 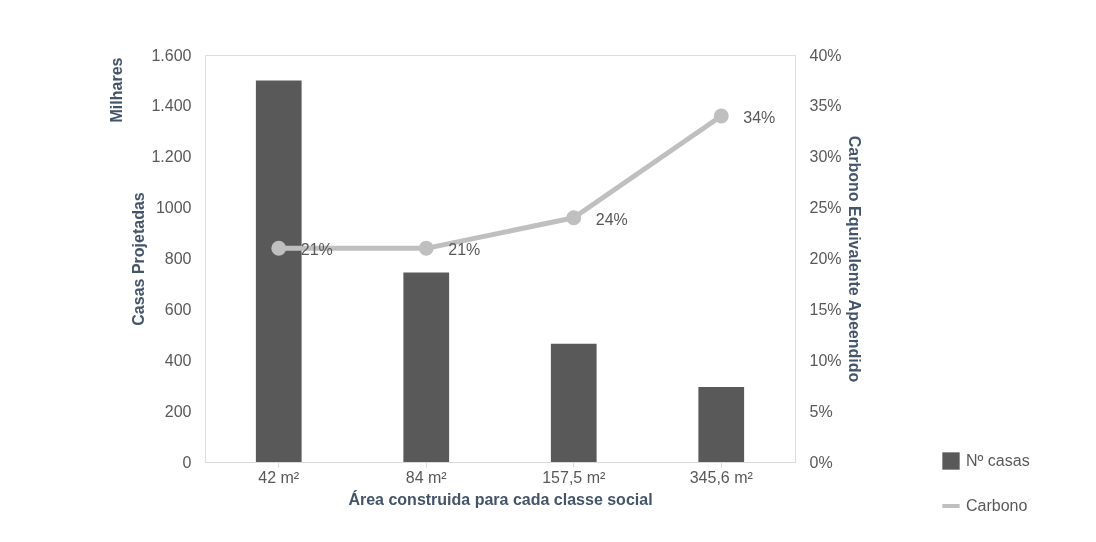 What do you see at coordinates (178, 360) in the screenshot?
I see `y-tick-label: 400` at bounding box center [178, 360].